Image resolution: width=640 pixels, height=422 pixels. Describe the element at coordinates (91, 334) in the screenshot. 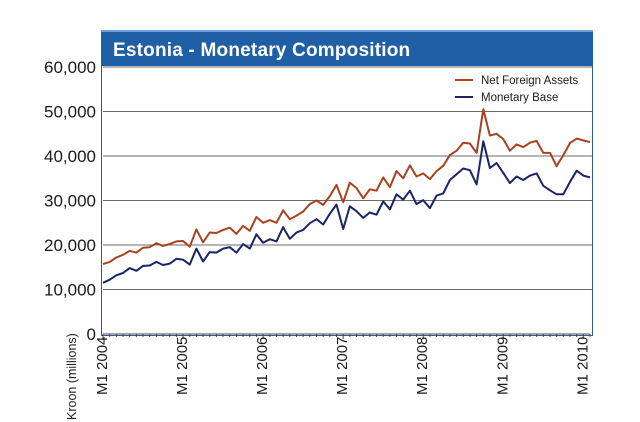

I see `y-tick-label: 0` at that location.